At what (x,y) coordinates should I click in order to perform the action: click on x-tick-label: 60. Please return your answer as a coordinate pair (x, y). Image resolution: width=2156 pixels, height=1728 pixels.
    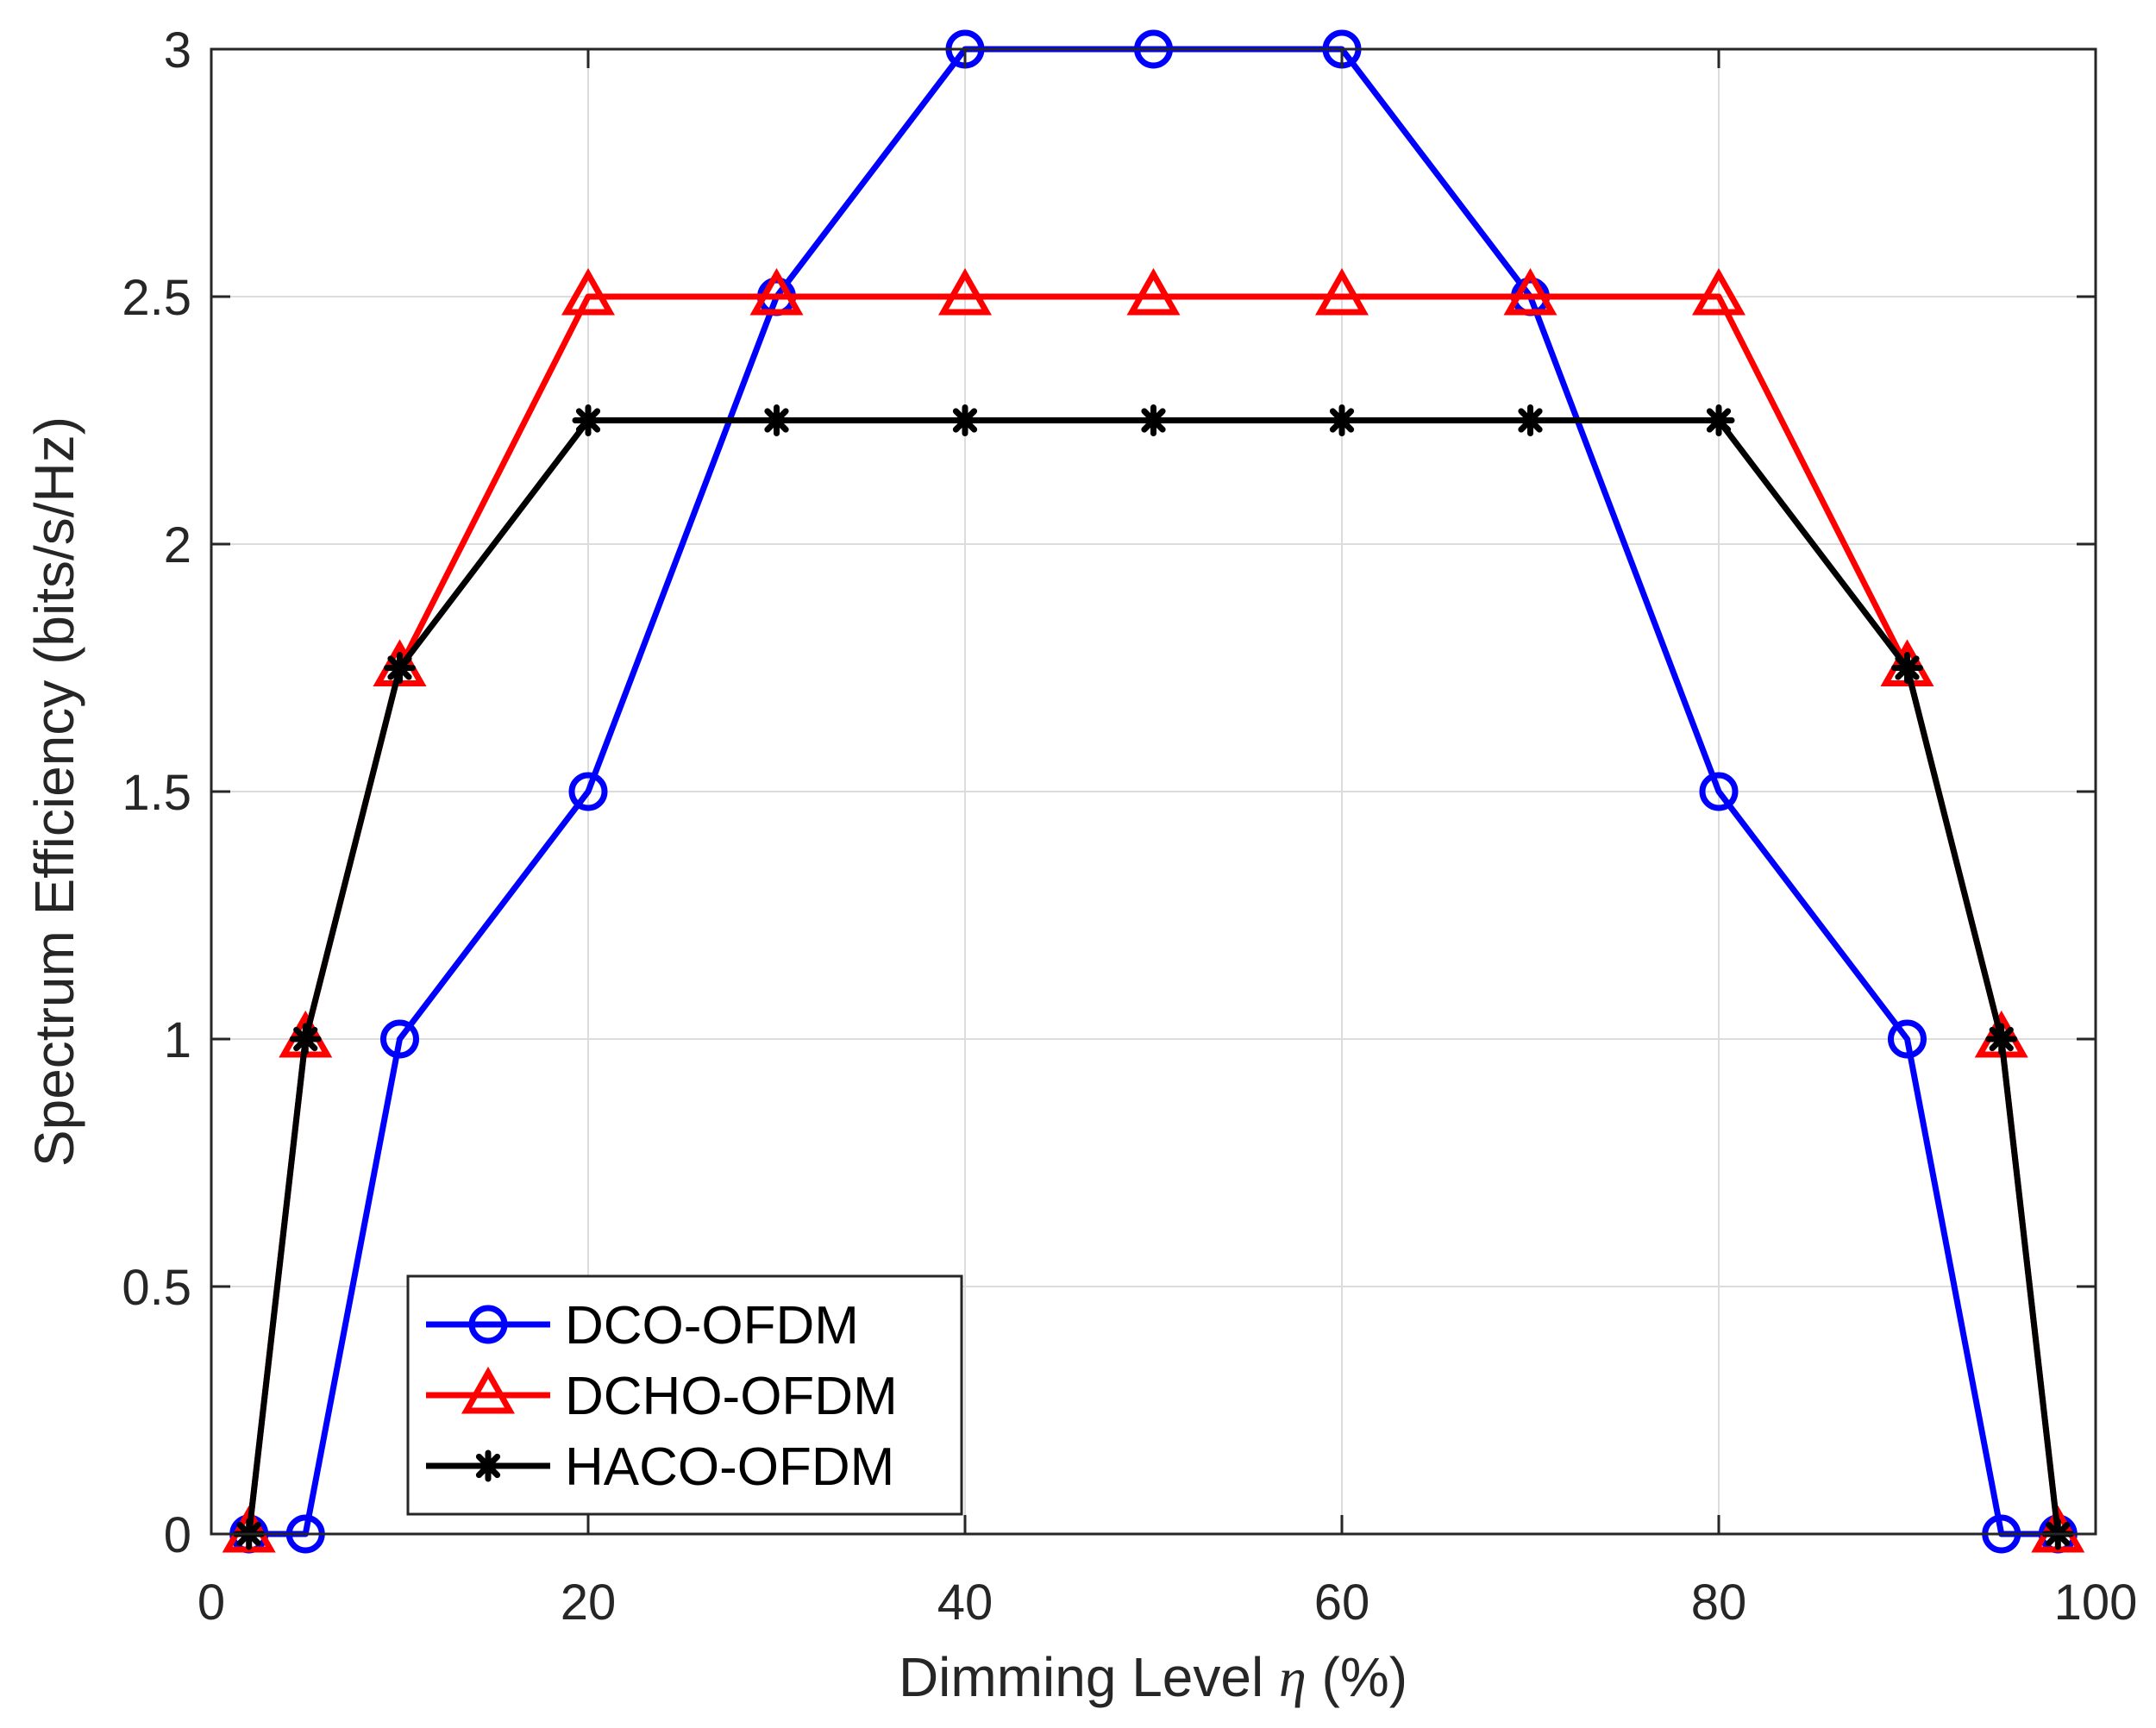
    Looking at the image, I should click on (1342, 1603).